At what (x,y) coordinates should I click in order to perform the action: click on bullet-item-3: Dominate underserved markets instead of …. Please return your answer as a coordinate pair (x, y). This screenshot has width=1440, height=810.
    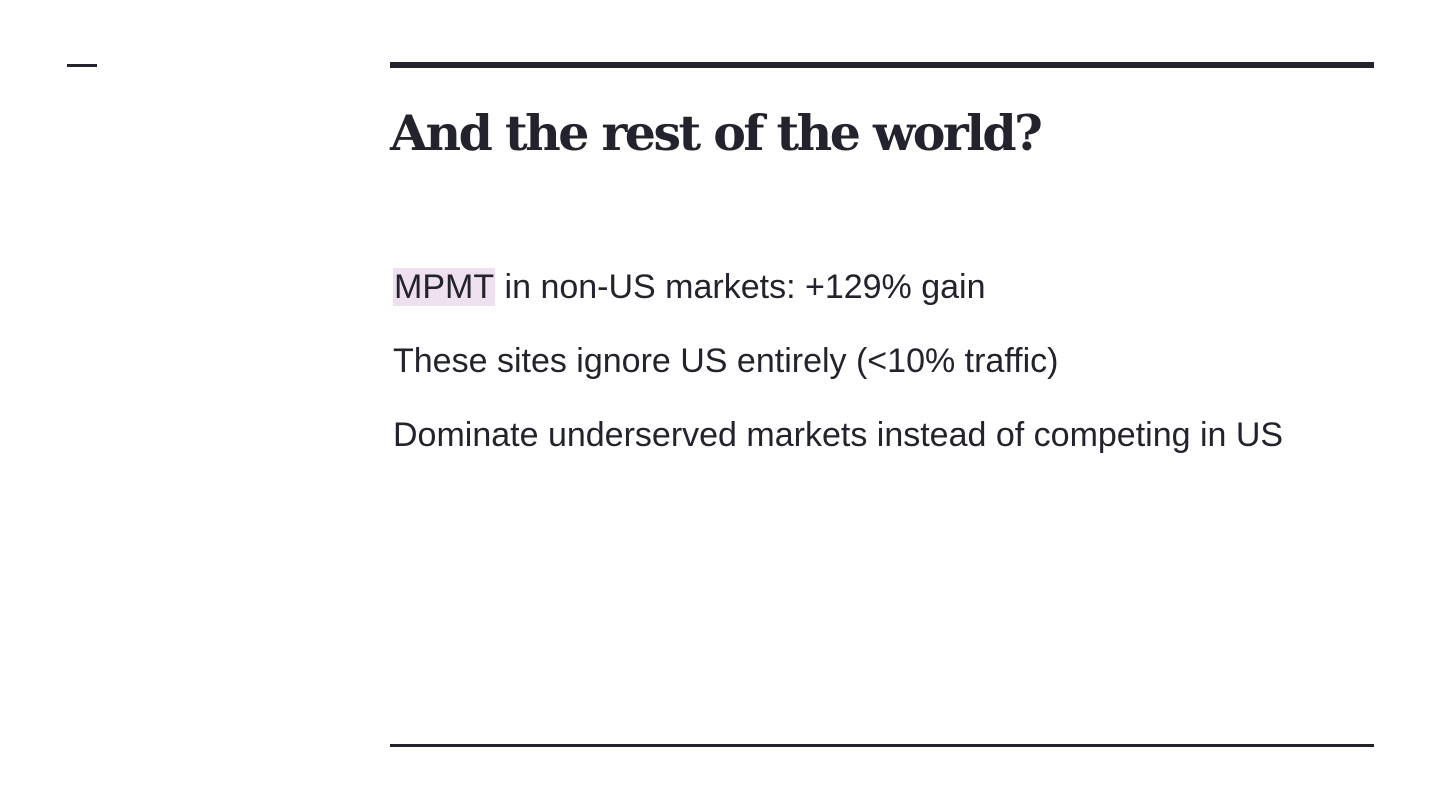
    Looking at the image, I should click on (838, 449).